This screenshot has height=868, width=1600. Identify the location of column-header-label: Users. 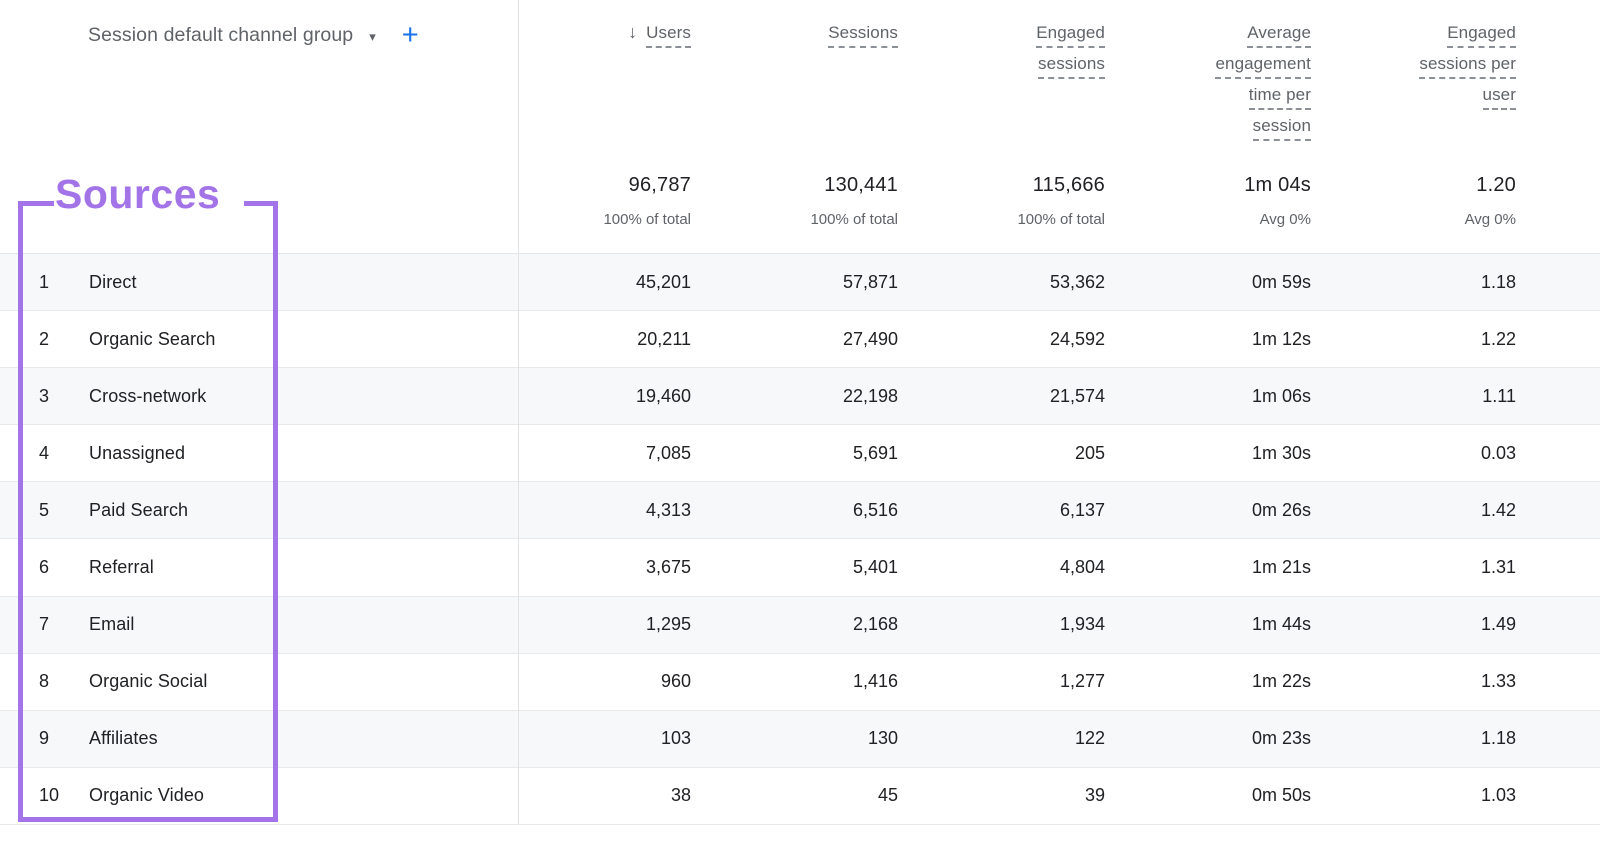
(668, 35).